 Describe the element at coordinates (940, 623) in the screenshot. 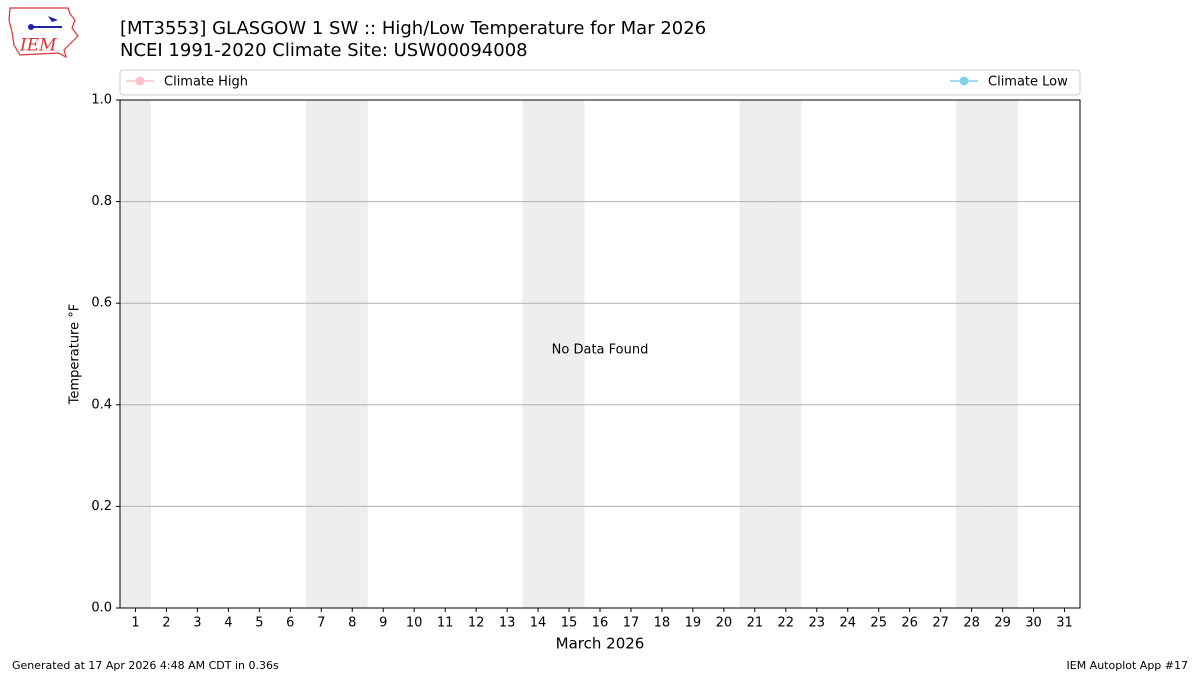

I see `x-tick-label: 27` at that location.